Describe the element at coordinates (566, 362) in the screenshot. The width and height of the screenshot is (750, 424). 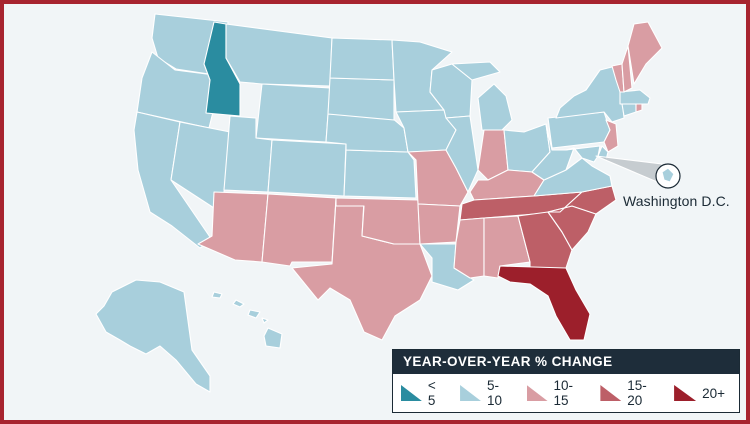
I see `legend-title: YEAR-OVER-YEAR % CHANGE` at that location.